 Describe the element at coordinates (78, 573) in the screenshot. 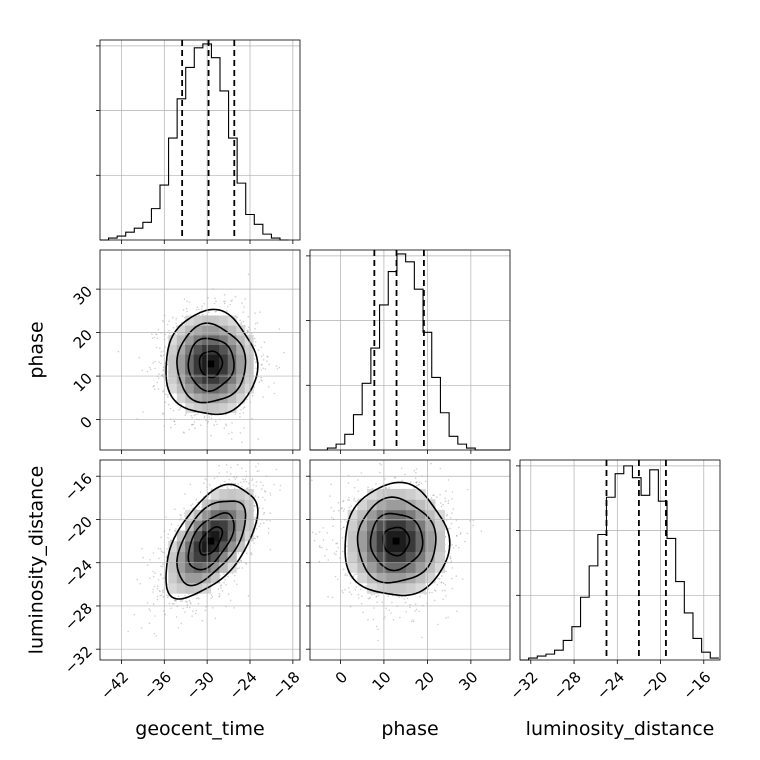

I see `axis-luminosity_distance-tick-label-y: −24` at that location.